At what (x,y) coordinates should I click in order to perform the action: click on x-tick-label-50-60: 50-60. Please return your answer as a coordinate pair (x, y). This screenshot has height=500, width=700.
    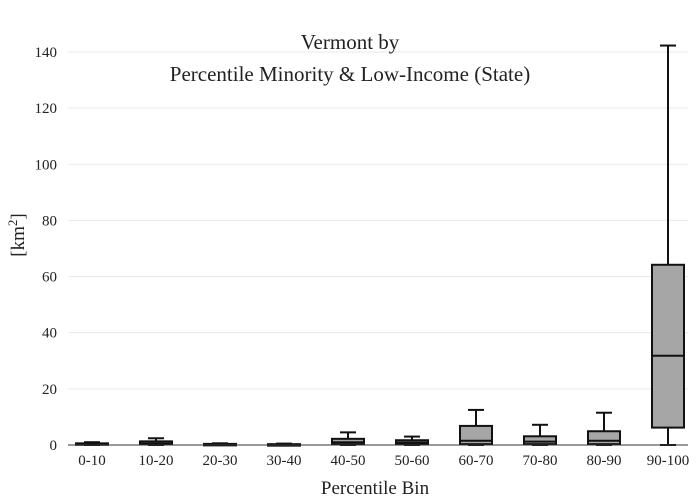
    Looking at the image, I should click on (412, 461).